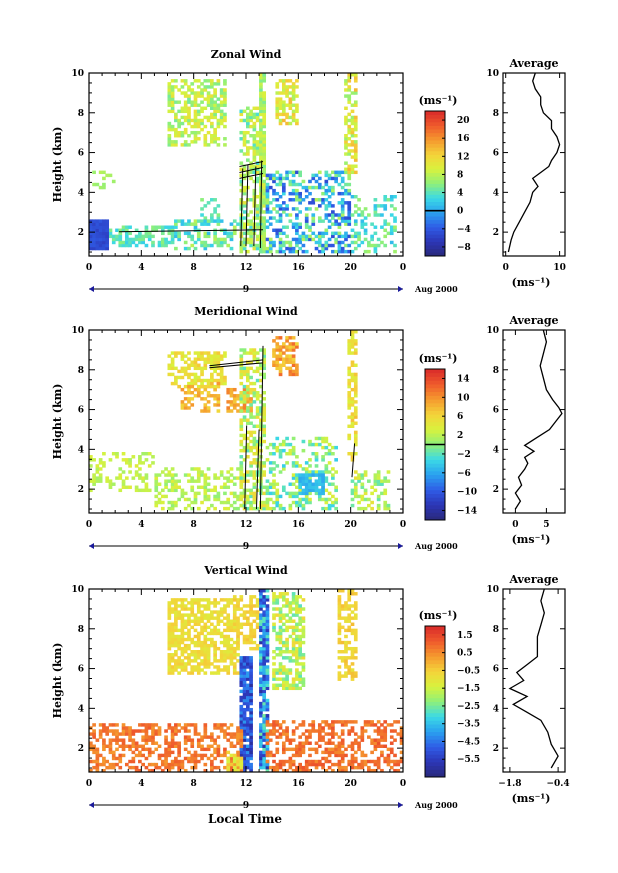  Describe the element at coordinates (533, 320) in the screenshot. I see `profile-title: Average` at that location.